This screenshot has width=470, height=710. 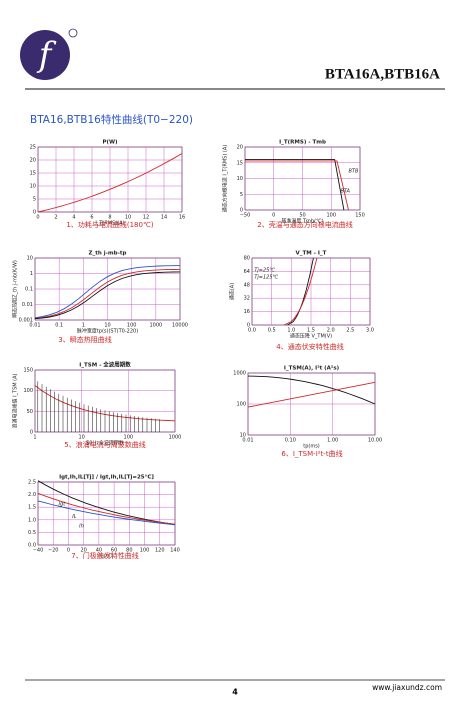 What do you see at coordinates (32, 546) in the screenshot?
I see `y-tick-label: 0.0` at bounding box center [32, 546].